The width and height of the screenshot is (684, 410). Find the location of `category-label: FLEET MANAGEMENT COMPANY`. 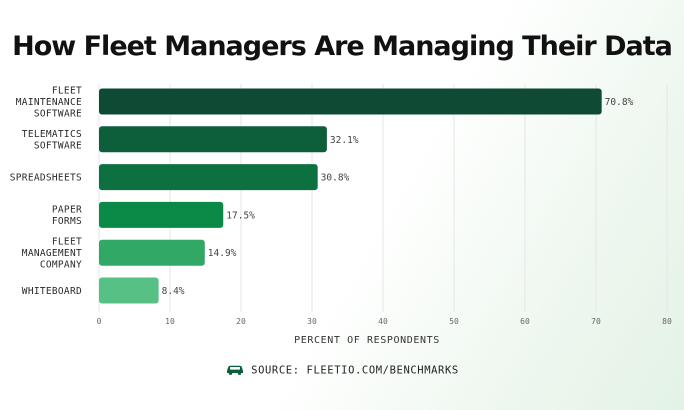

category-label: FLEET MANAGEMENT COMPANY is located at coordinates (52, 254).